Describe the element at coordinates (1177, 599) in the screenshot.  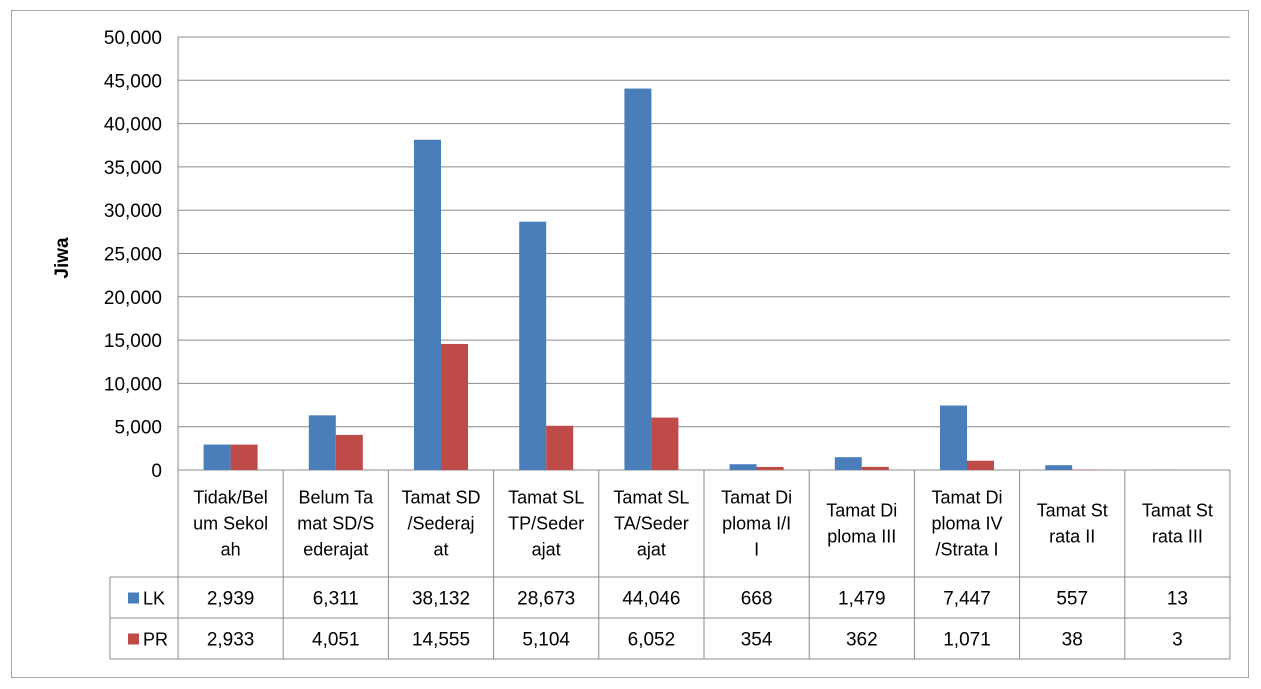
I see `data-label-lk: 13` at that location.